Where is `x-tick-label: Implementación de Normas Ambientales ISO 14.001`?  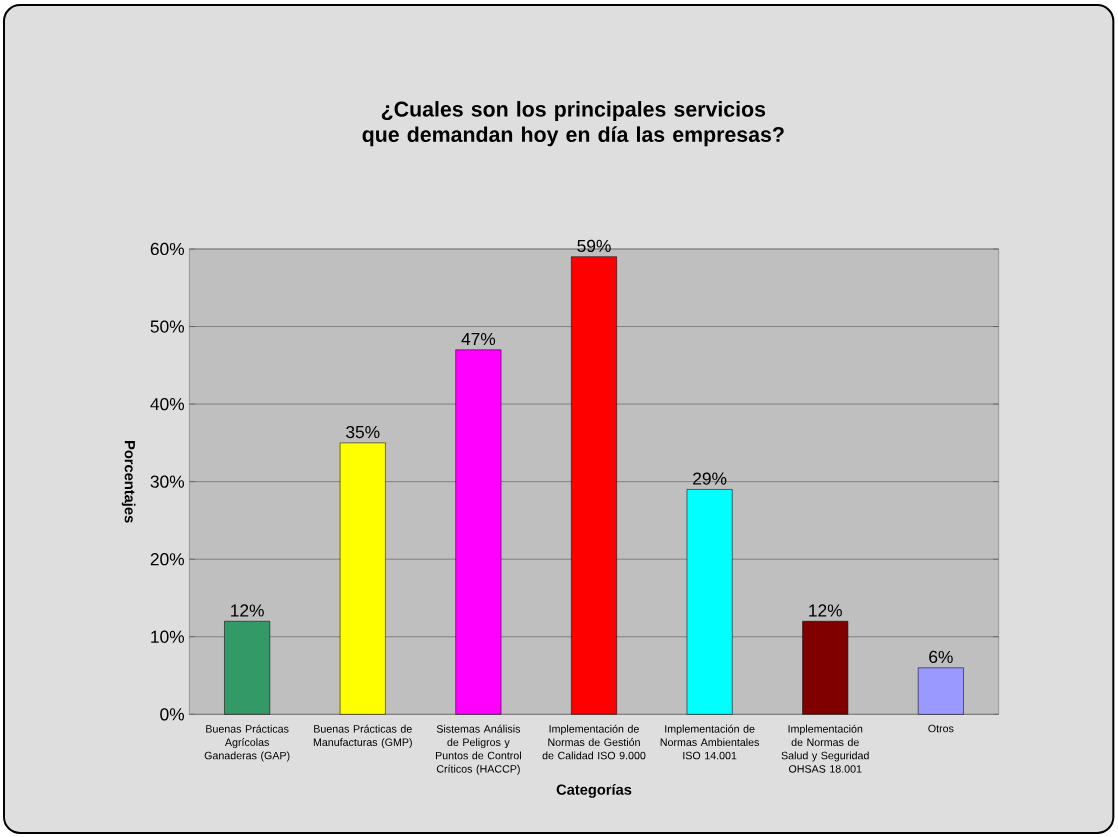 x-tick-label: Implementación de Normas Ambientales ISO 14.001 is located at coordinates (710, 742).